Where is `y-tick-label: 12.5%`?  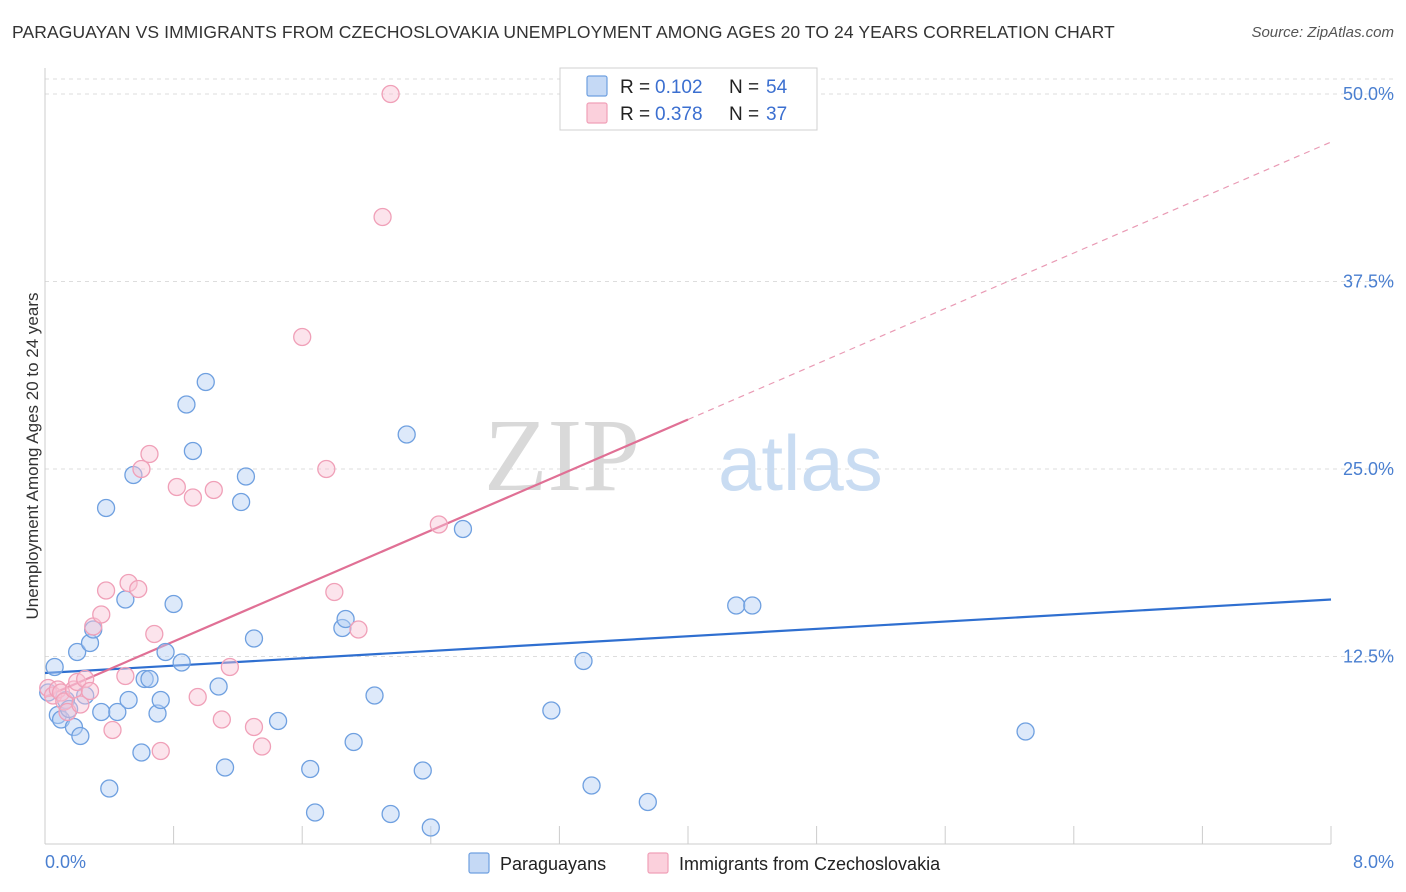
y-tick-label: 12.5% is located at coordinates (1368, 657).